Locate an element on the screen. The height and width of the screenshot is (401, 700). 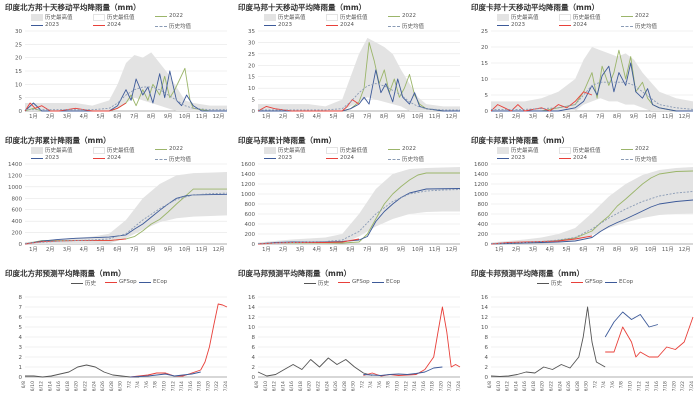
x-tick-label: 8月 is located at coordinates (384, 116).